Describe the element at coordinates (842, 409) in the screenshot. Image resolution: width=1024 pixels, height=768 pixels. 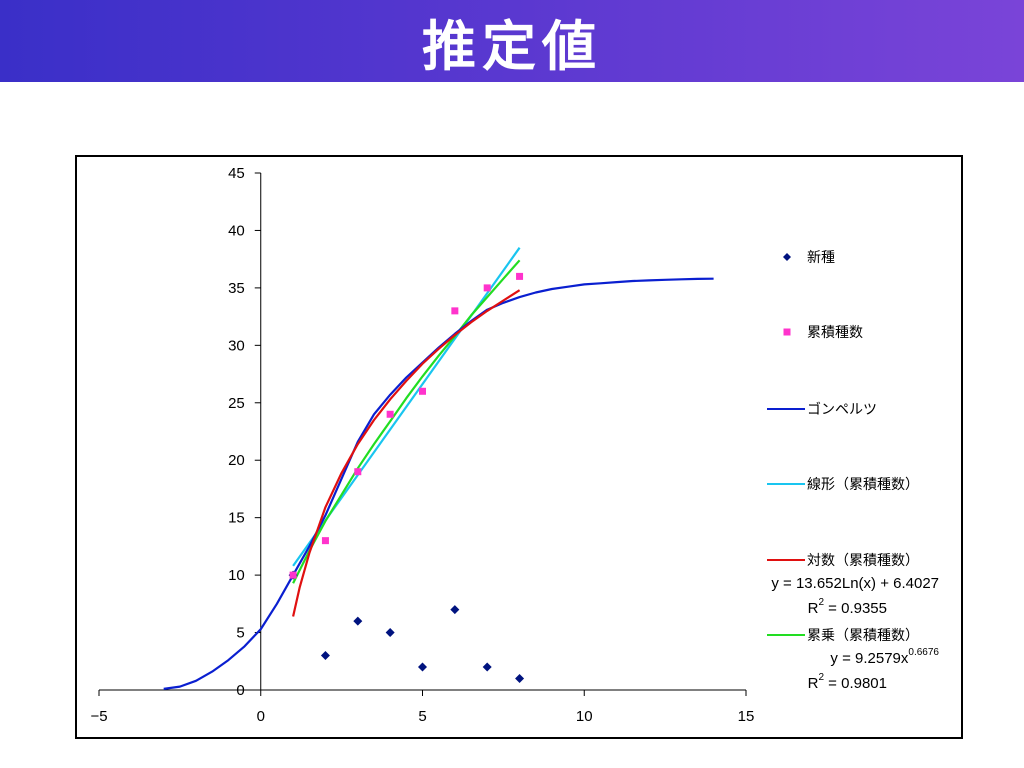
I see `legend-label: ゴンペルツ` at that location.